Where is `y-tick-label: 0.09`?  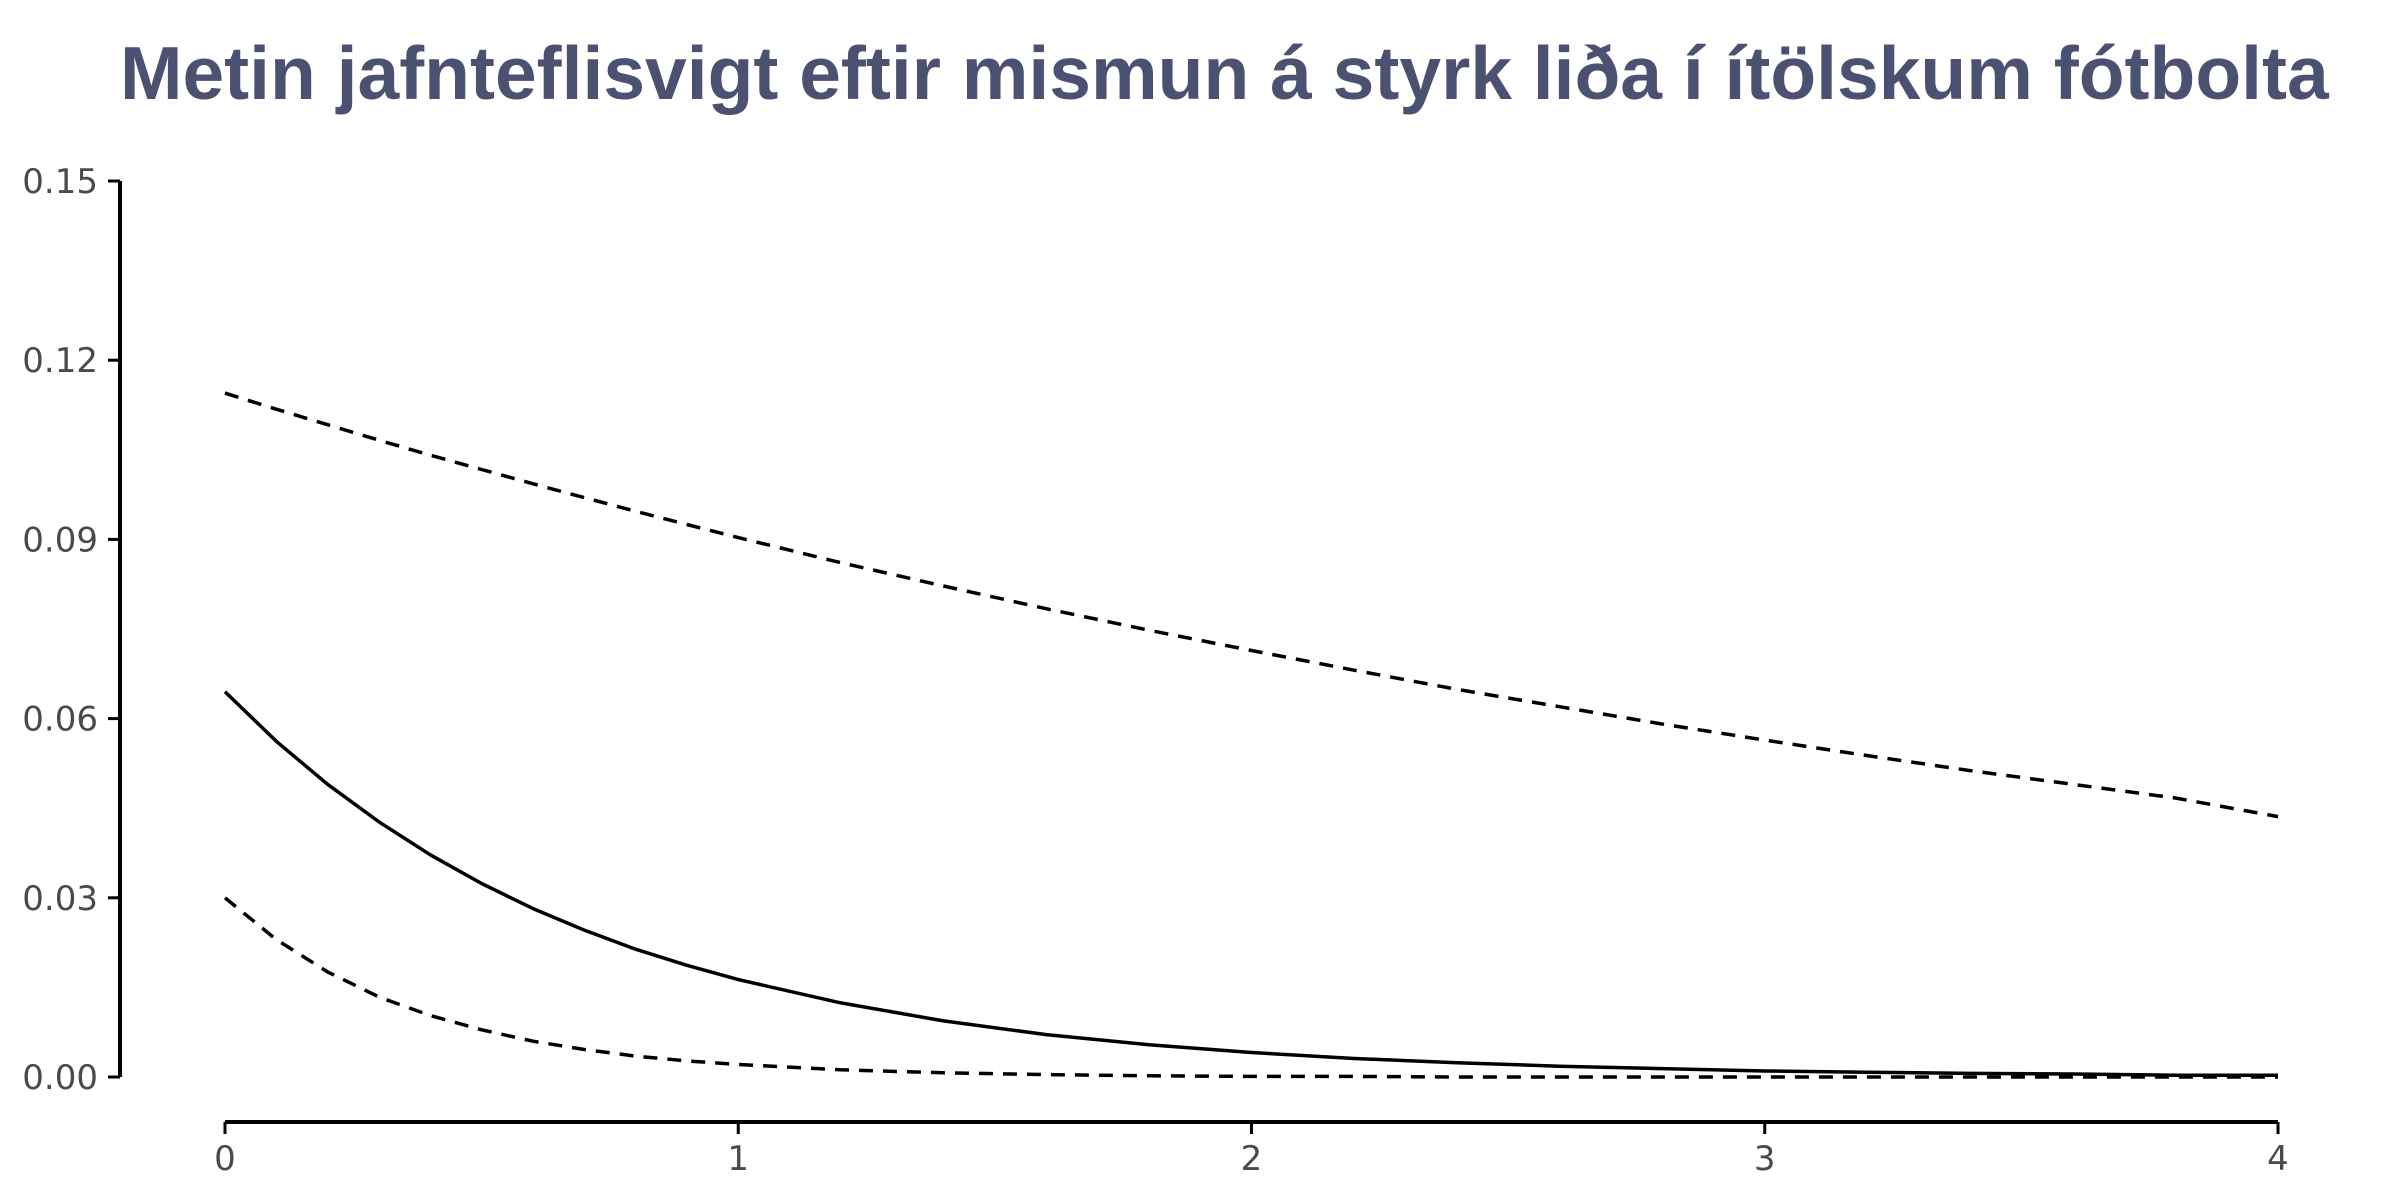 y-tick-label: 0.09 is located at coordinates (60, 540).